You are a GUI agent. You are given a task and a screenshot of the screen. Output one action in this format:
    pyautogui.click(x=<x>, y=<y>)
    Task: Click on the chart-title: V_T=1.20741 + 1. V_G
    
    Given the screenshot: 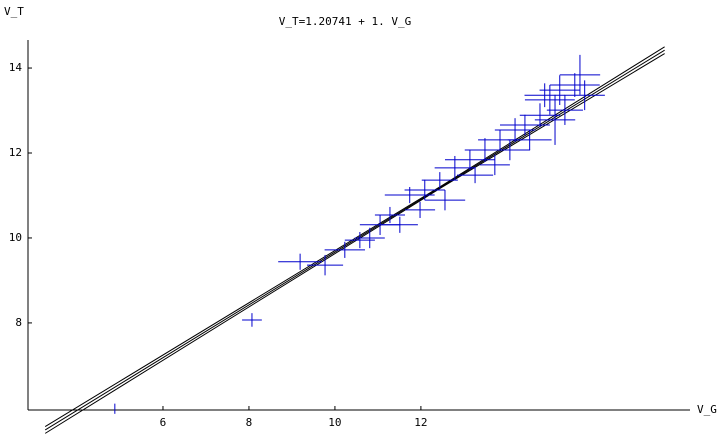 What is the action you would take?
    pyautogui.click(x=345, y=21)
    